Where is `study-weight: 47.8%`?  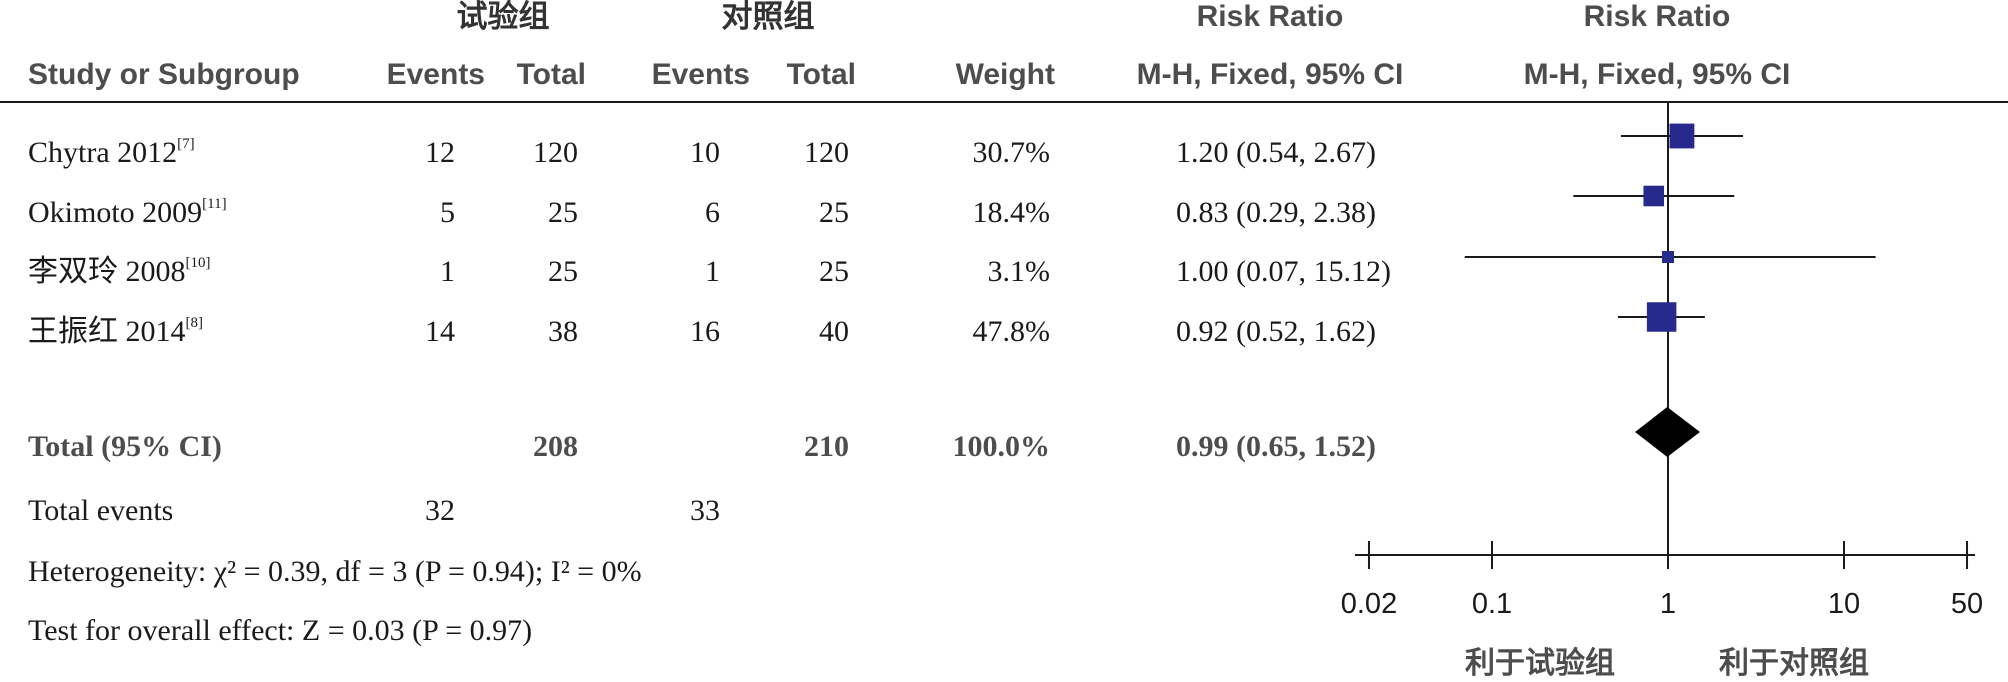
study-weight: 47.8% is located at coordinates (1011, 331).